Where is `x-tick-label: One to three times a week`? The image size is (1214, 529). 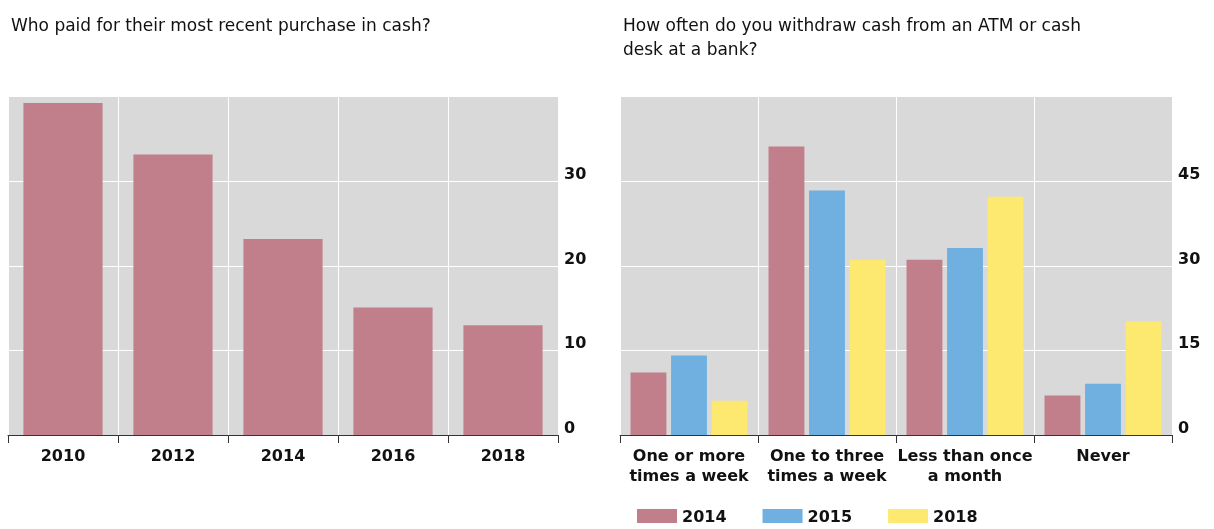 x-tick-label: One to three times a week is located at coordinates (827, 465).